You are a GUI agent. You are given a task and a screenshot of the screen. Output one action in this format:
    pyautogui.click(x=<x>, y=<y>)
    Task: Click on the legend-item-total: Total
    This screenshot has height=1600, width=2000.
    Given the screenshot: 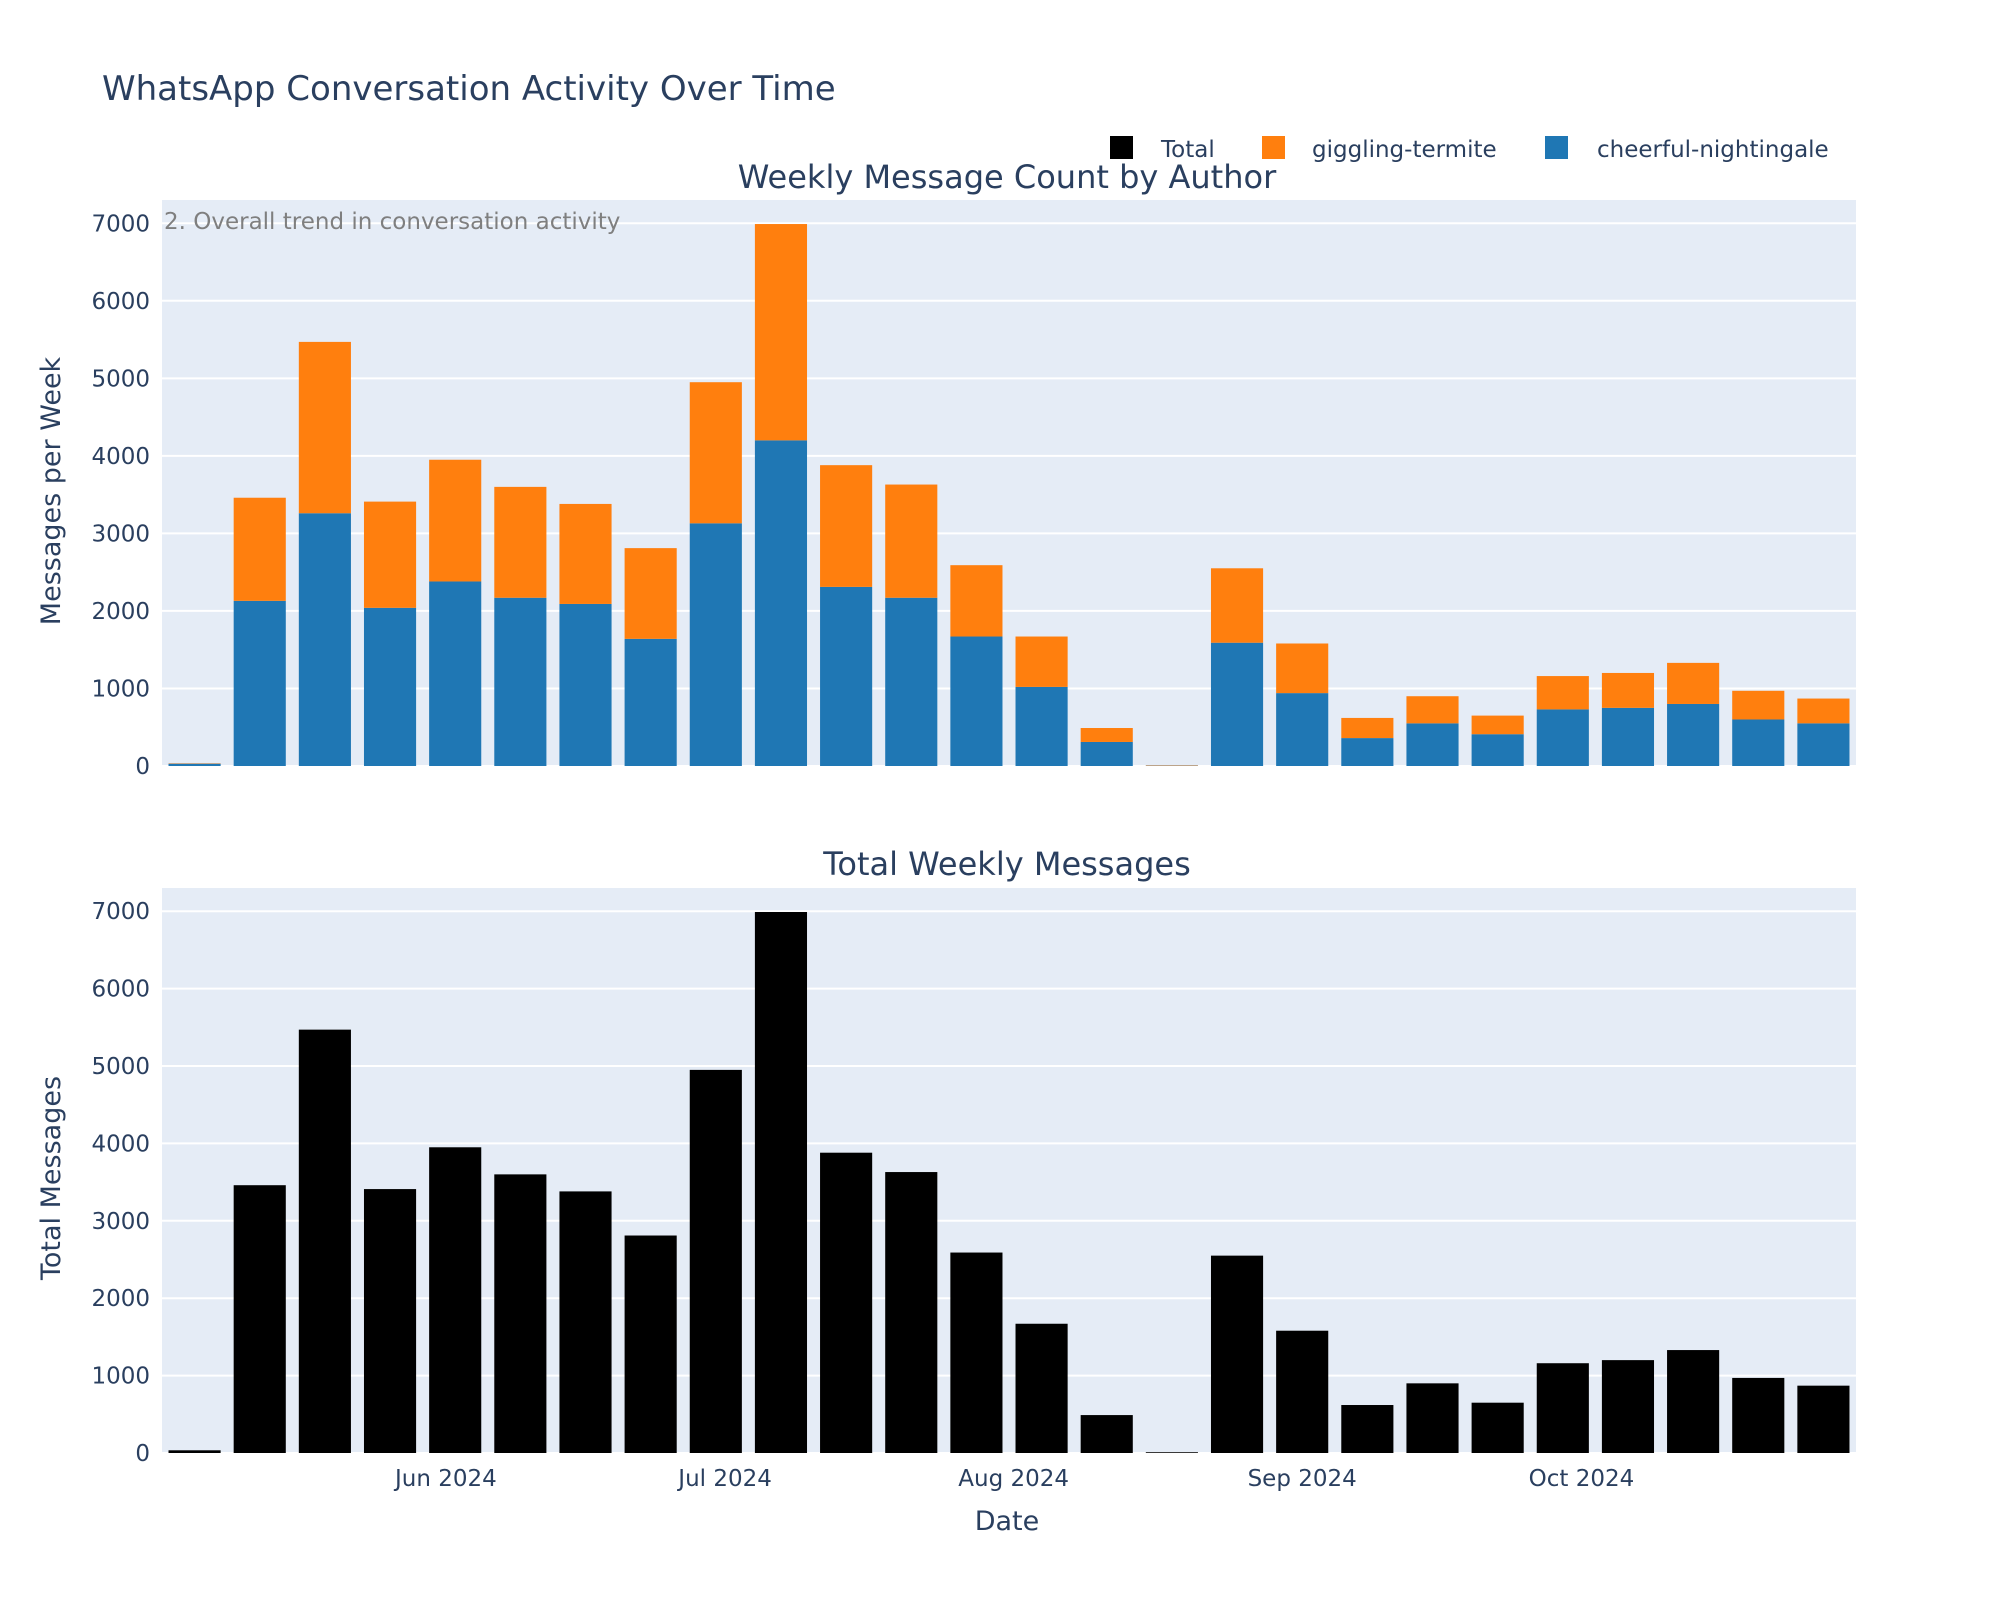 What is the action you would take?
    pyautogui.click(x=1162, y=149)
    